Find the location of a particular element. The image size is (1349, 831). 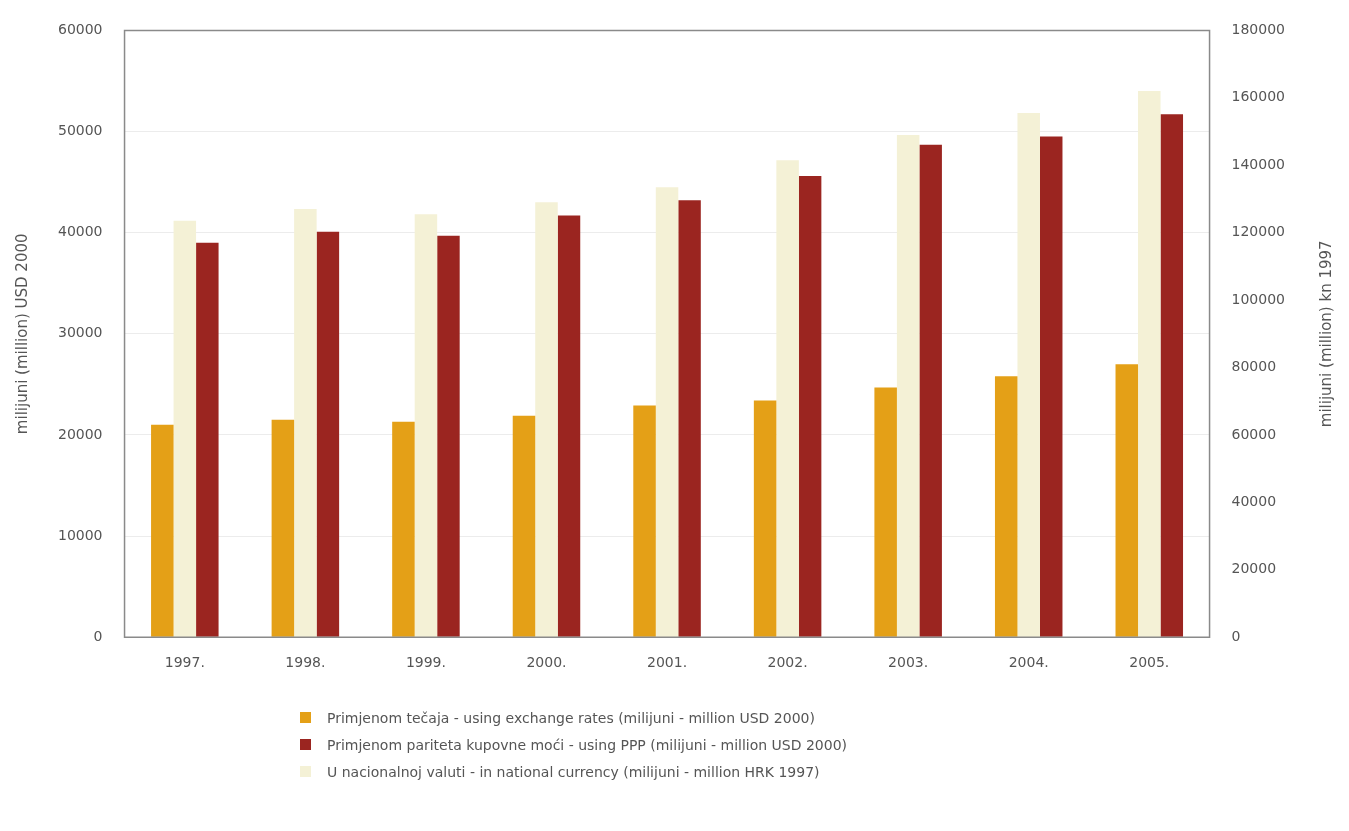

y2-tick-label: 60000 is located at coordinates (1254, 433).